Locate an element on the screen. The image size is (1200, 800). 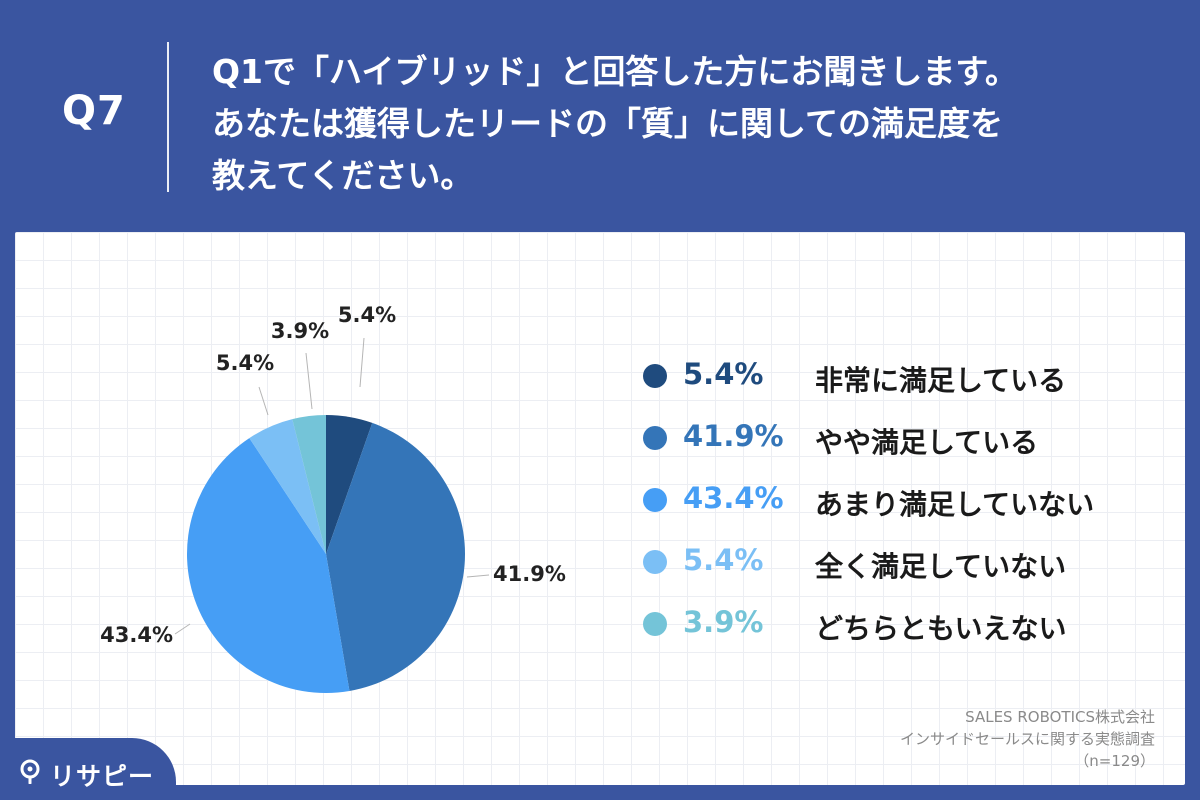
data-label: 43.4% is located at coordinates (136, 635).